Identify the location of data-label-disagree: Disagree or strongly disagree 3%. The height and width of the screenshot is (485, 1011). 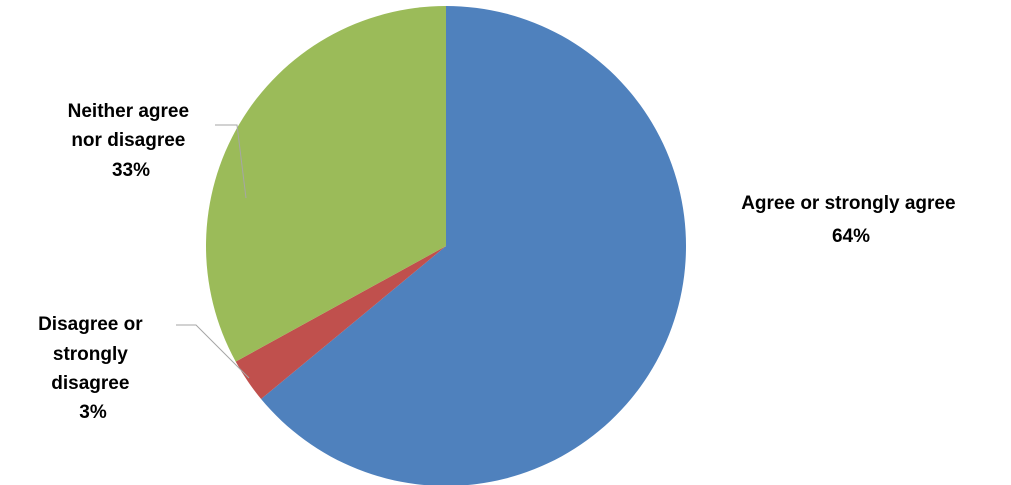
(93, 368).